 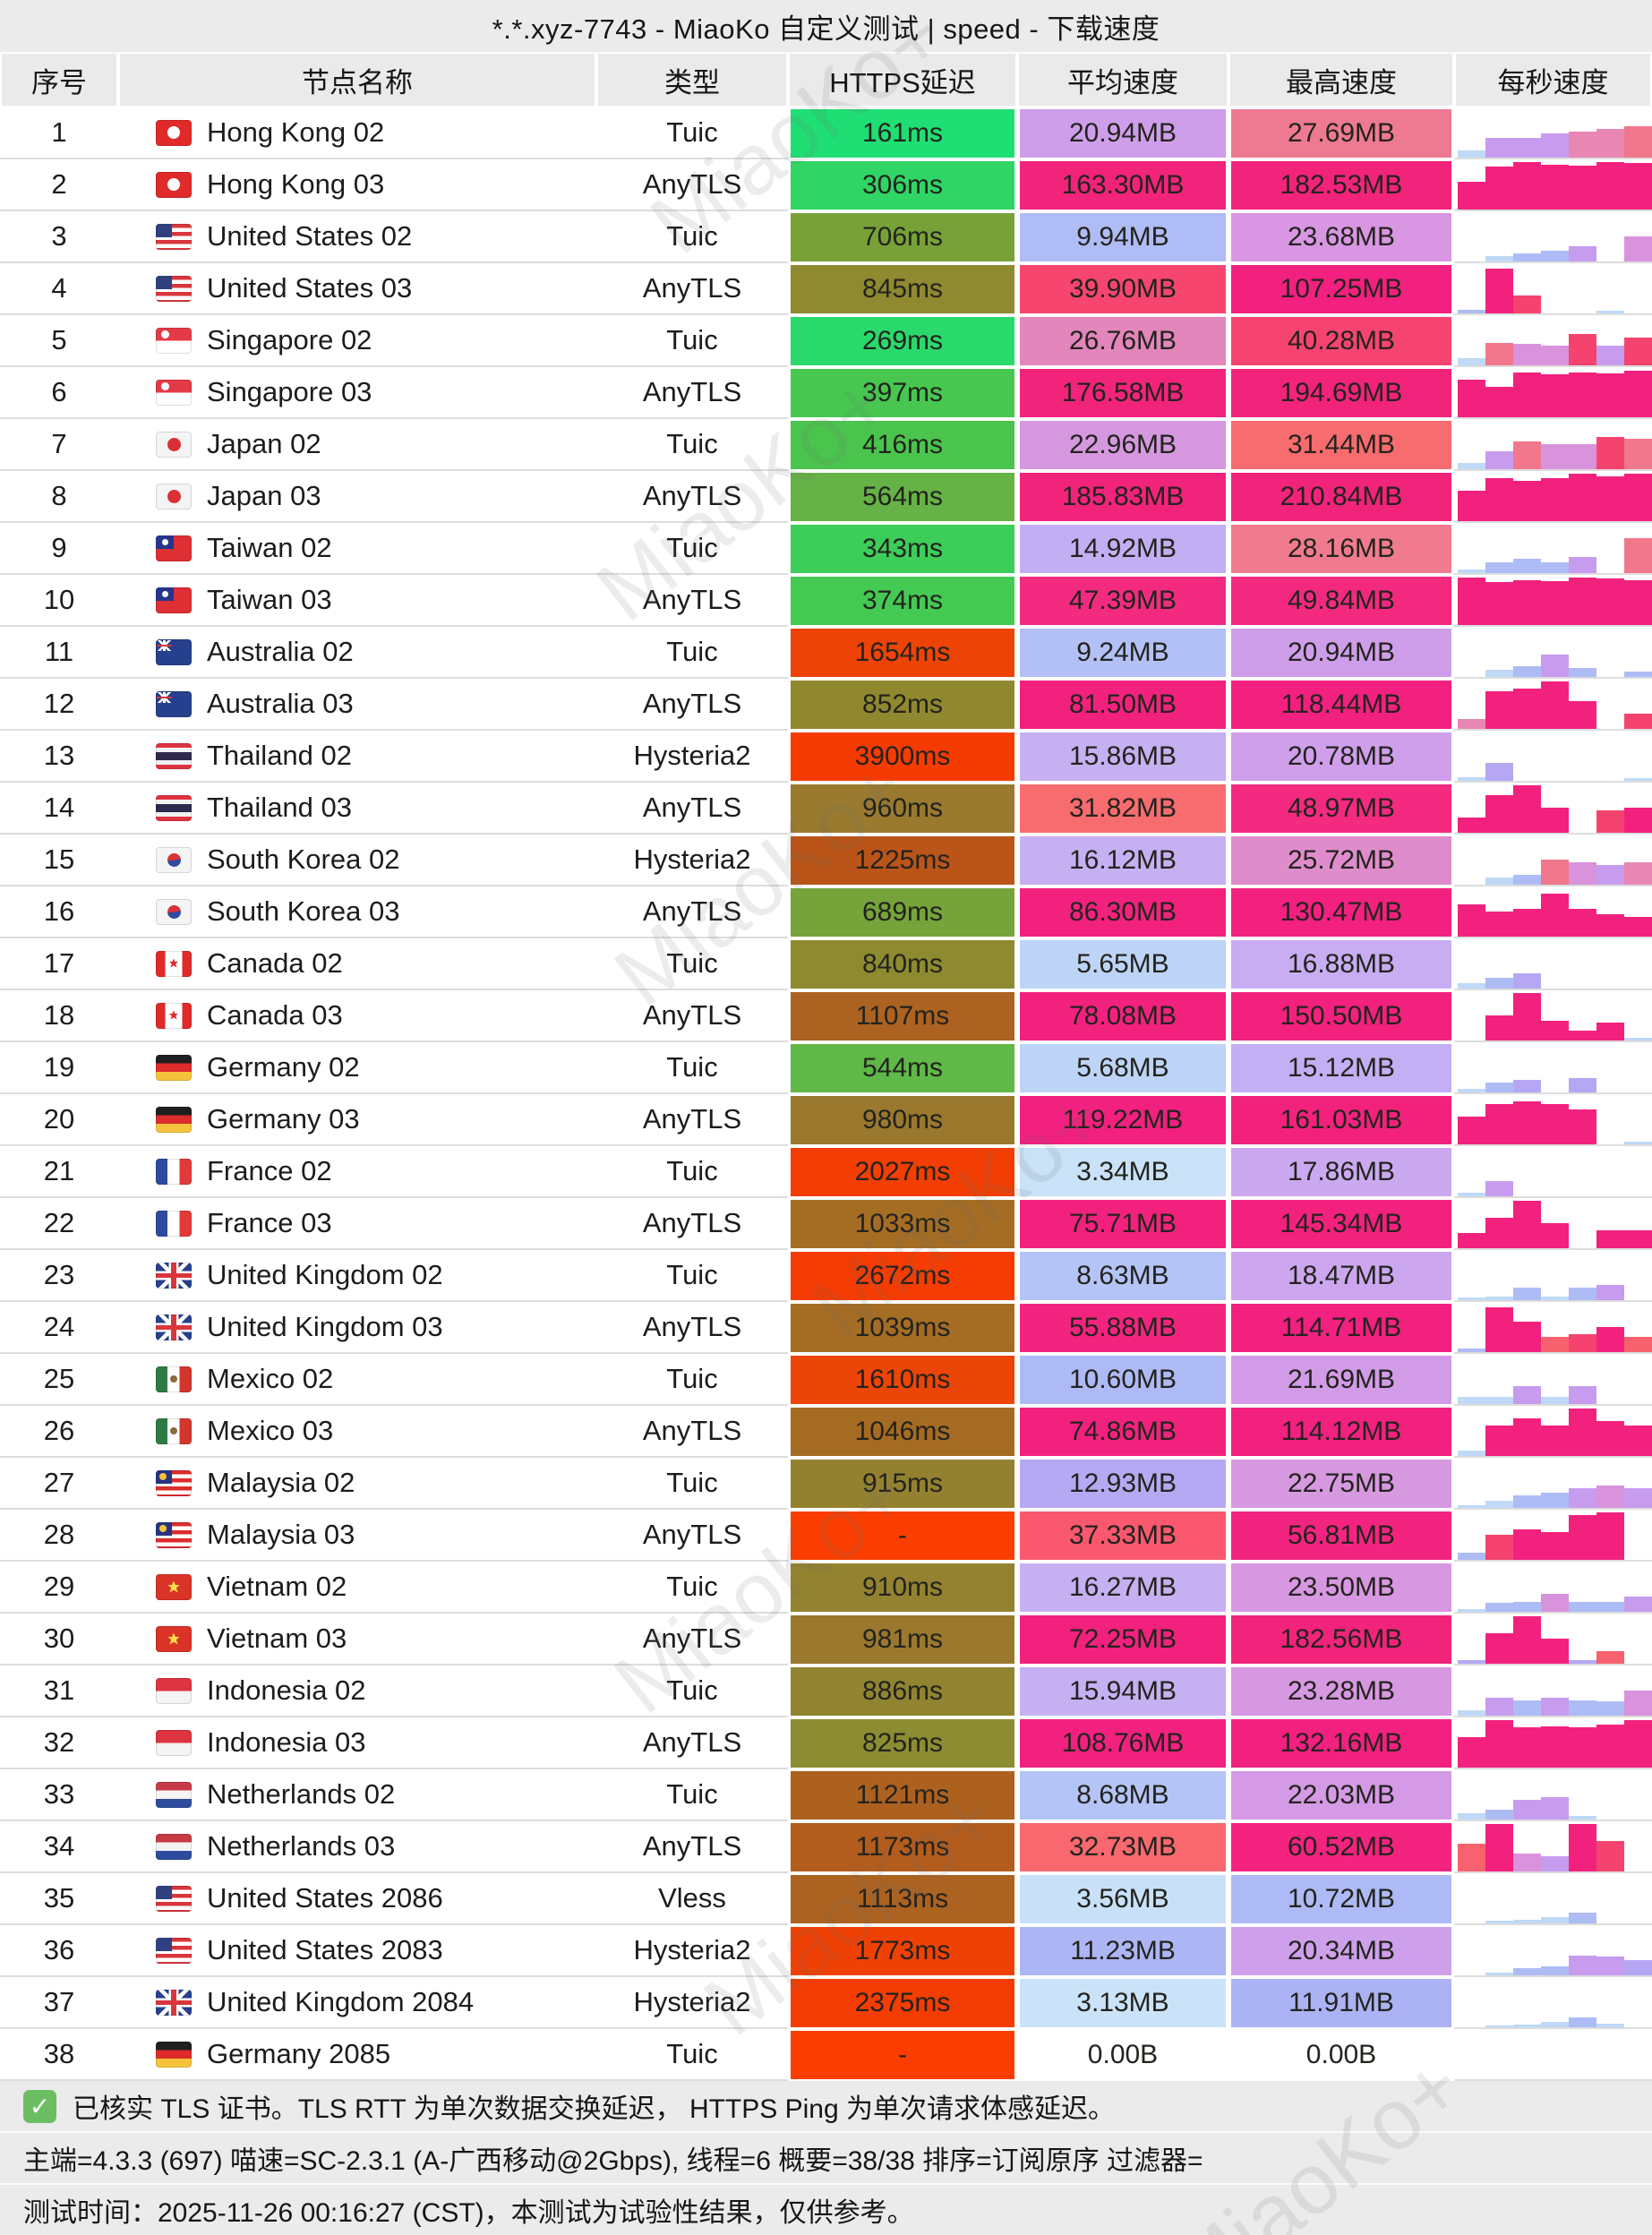 What do you see at coordinates (1122, 1951) in the screenshot?
I see `avg-speed-cell: 11.23MB` at bounding box center [1122, 1951].